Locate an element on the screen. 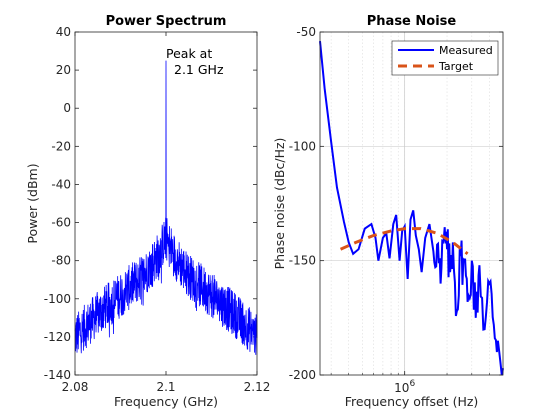 The image size is (560, 420). power-spectrum-x-tick-label: 2.08 is located at coordinates (75, 387).